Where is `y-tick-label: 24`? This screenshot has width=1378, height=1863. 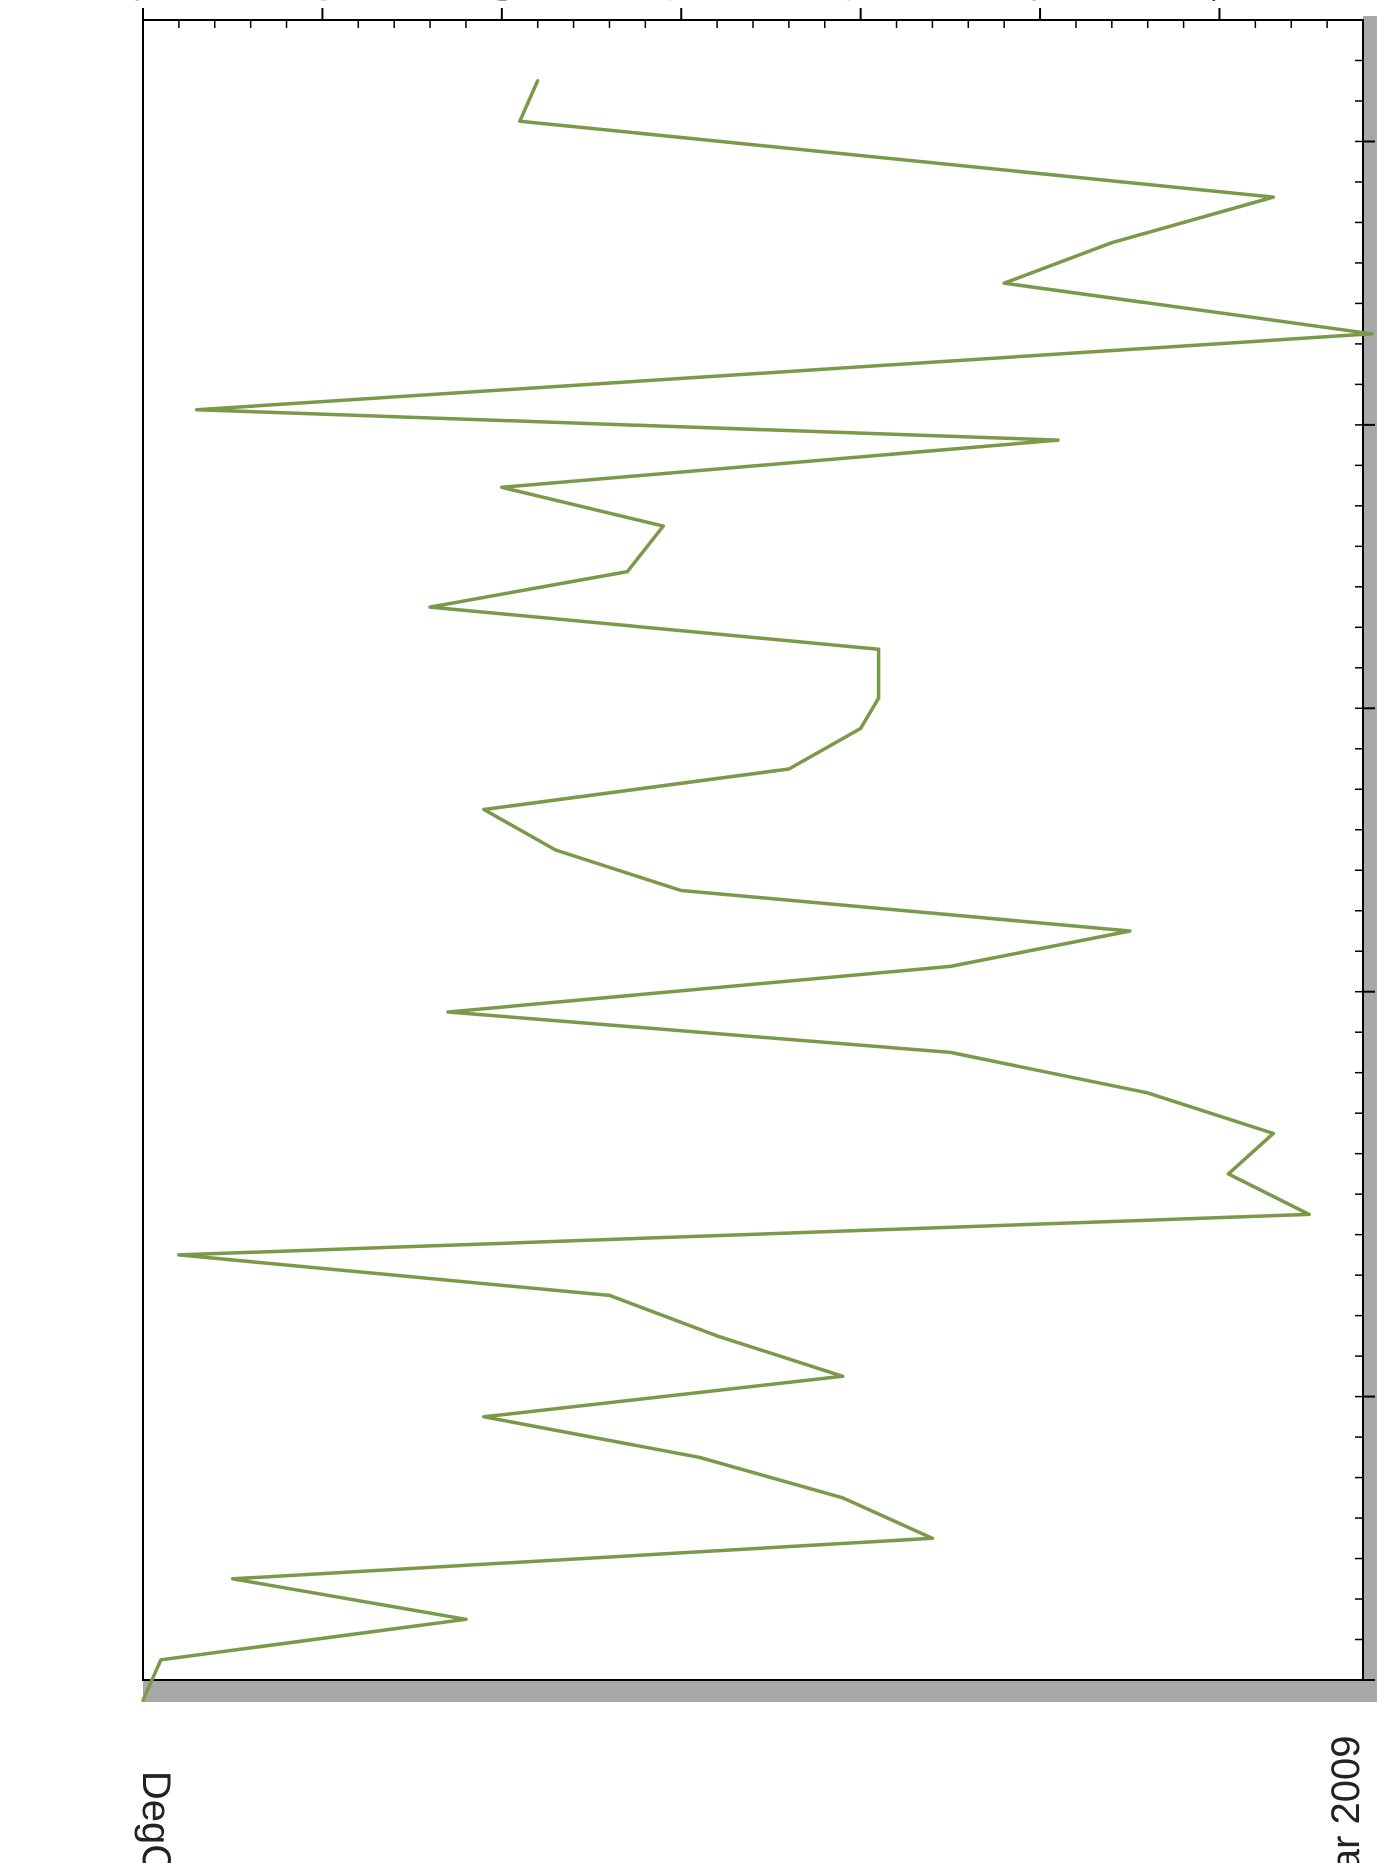 y-tick-label: 24 is located at coordinates (1218, 1).